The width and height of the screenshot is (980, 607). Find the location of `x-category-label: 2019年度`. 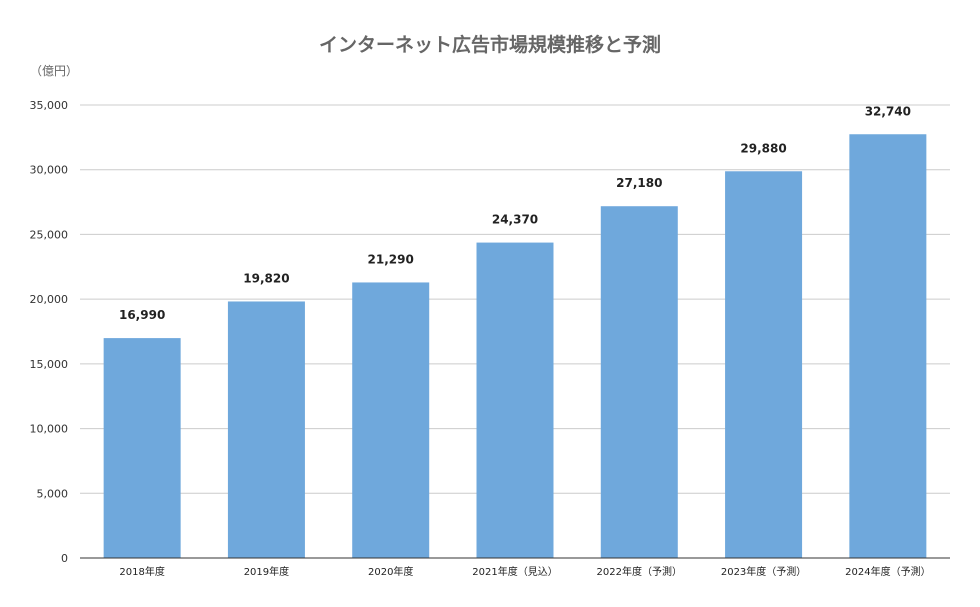

x-category-label: 2019年度 is located at coordinates (266, 571).